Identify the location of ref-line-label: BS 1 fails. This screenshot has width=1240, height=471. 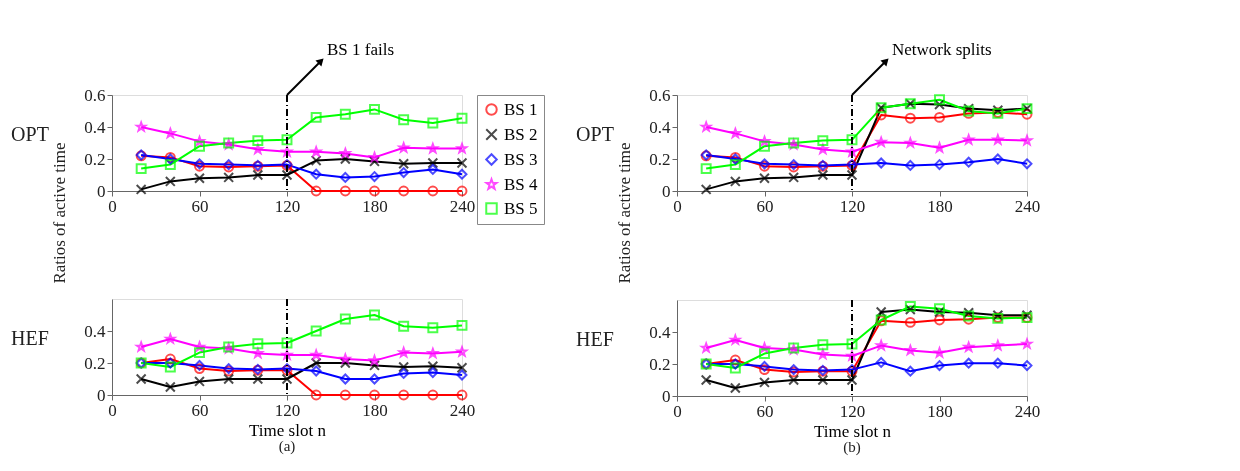
(361, 49).